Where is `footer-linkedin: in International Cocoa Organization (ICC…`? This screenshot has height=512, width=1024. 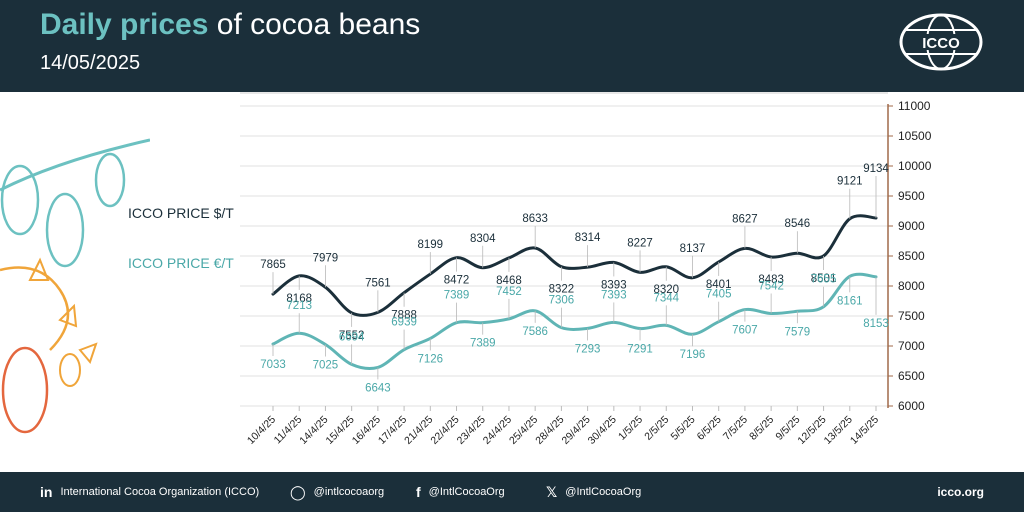
footer-linkedin: in International Cocoa Organization (ICC… is located at coordinates (149, 492).